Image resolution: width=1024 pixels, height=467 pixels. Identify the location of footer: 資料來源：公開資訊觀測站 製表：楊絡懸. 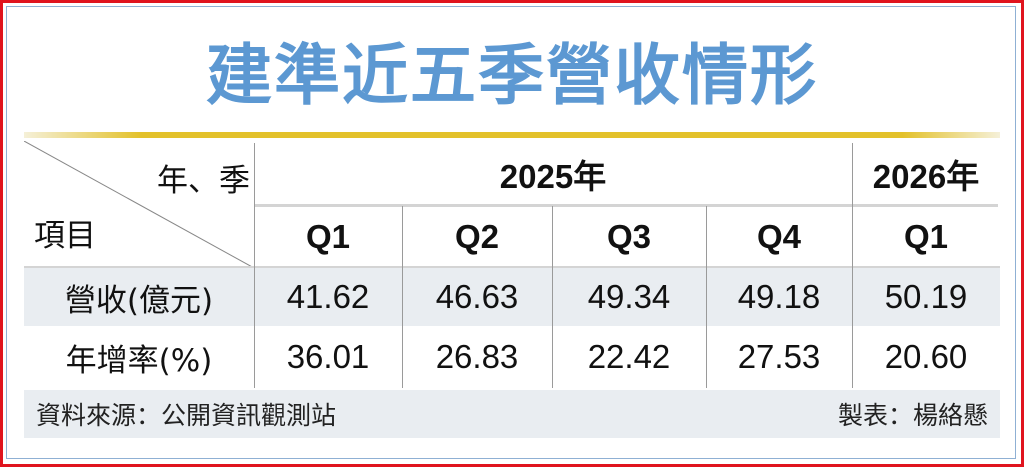
(512, 414).